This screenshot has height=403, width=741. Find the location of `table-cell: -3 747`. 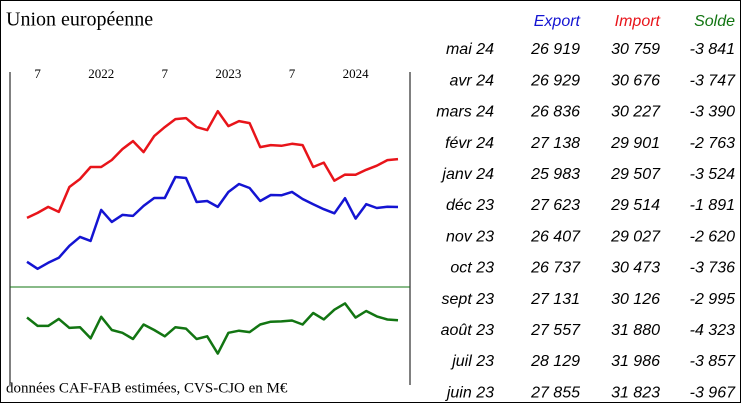

table-cell: -3 747 is located at coordinates (713, 80).